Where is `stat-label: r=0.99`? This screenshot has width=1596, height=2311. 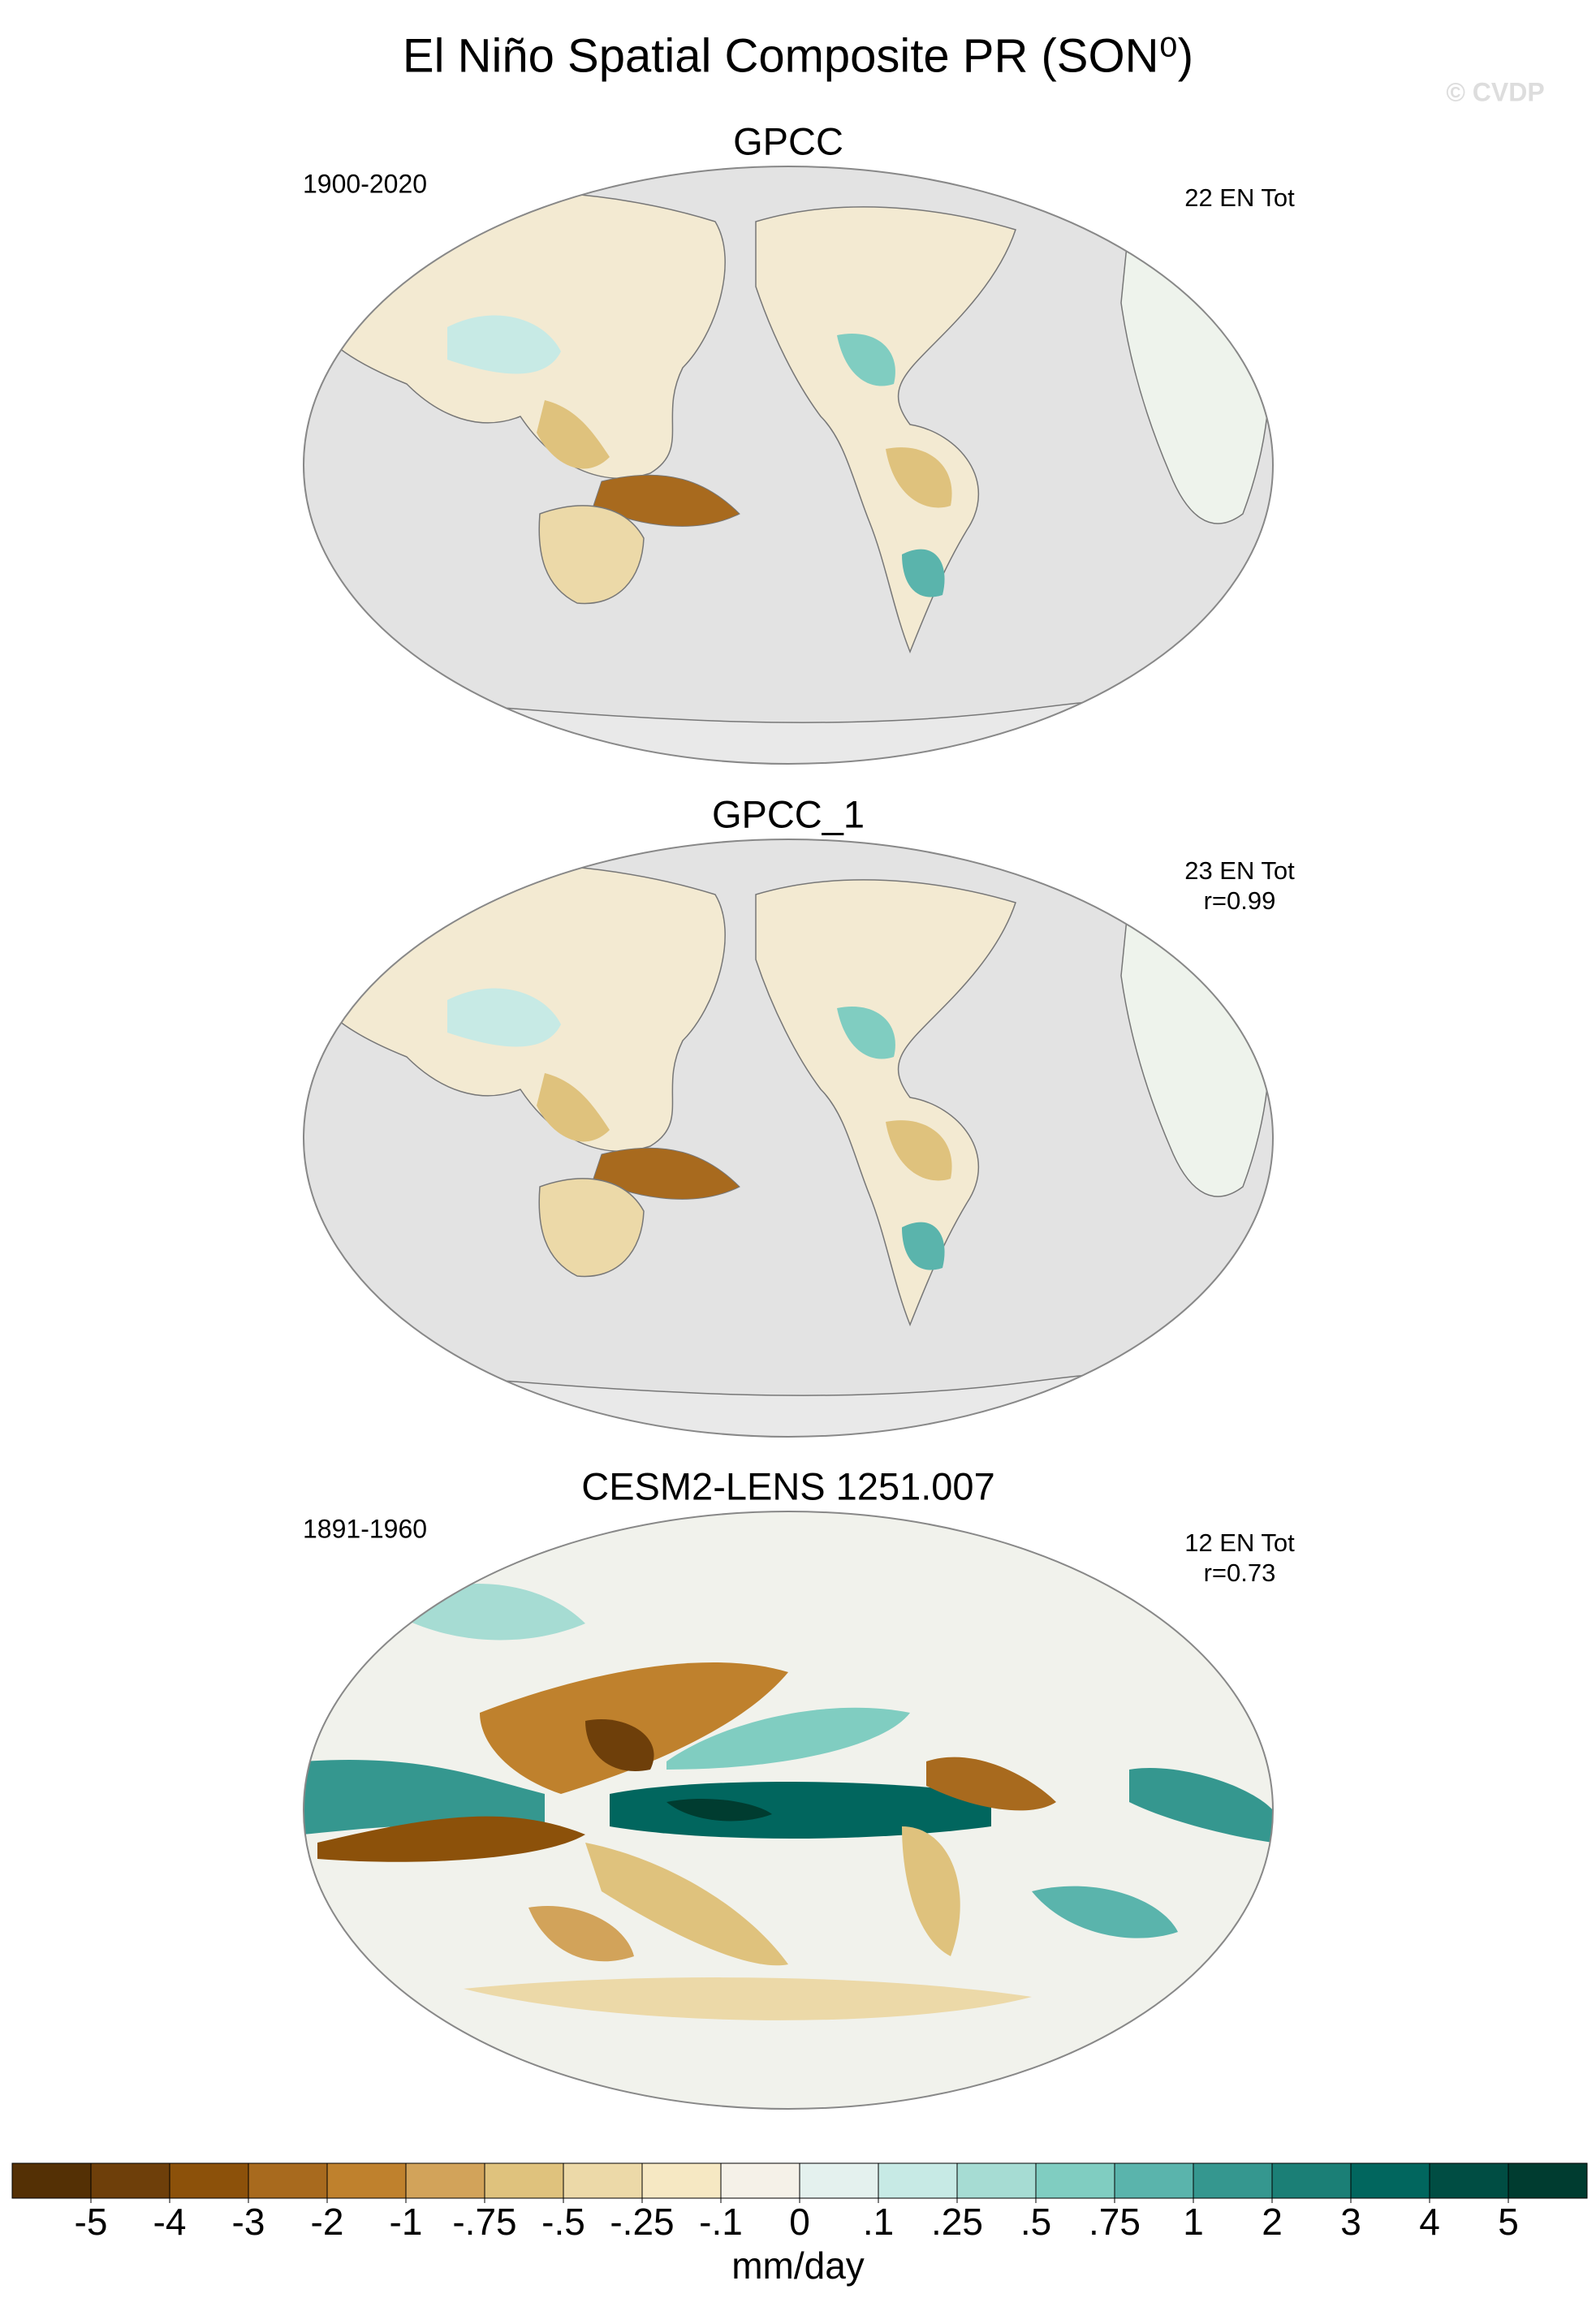 stat-label: r=0.99 is located at coordinates (1240, 900).